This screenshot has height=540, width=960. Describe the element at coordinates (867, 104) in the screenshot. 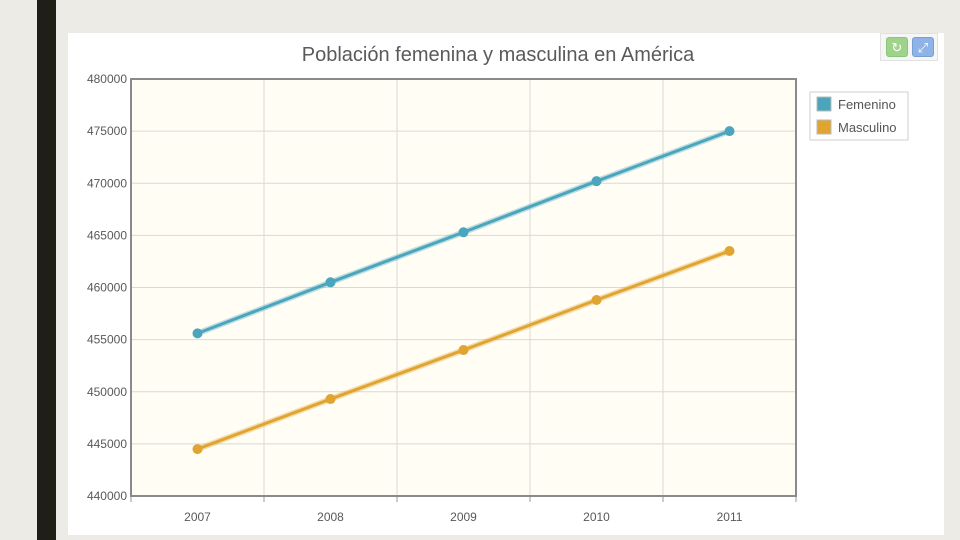

I see `legend-label: Femenino` at that location.